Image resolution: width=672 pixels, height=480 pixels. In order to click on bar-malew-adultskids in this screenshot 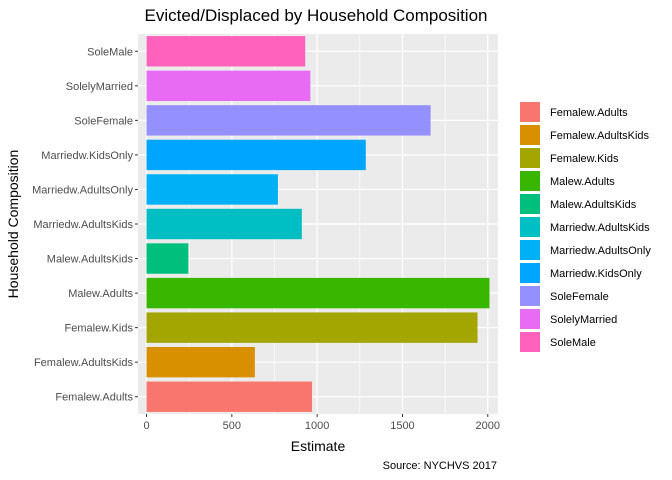, I will do `click(167, 258)`.